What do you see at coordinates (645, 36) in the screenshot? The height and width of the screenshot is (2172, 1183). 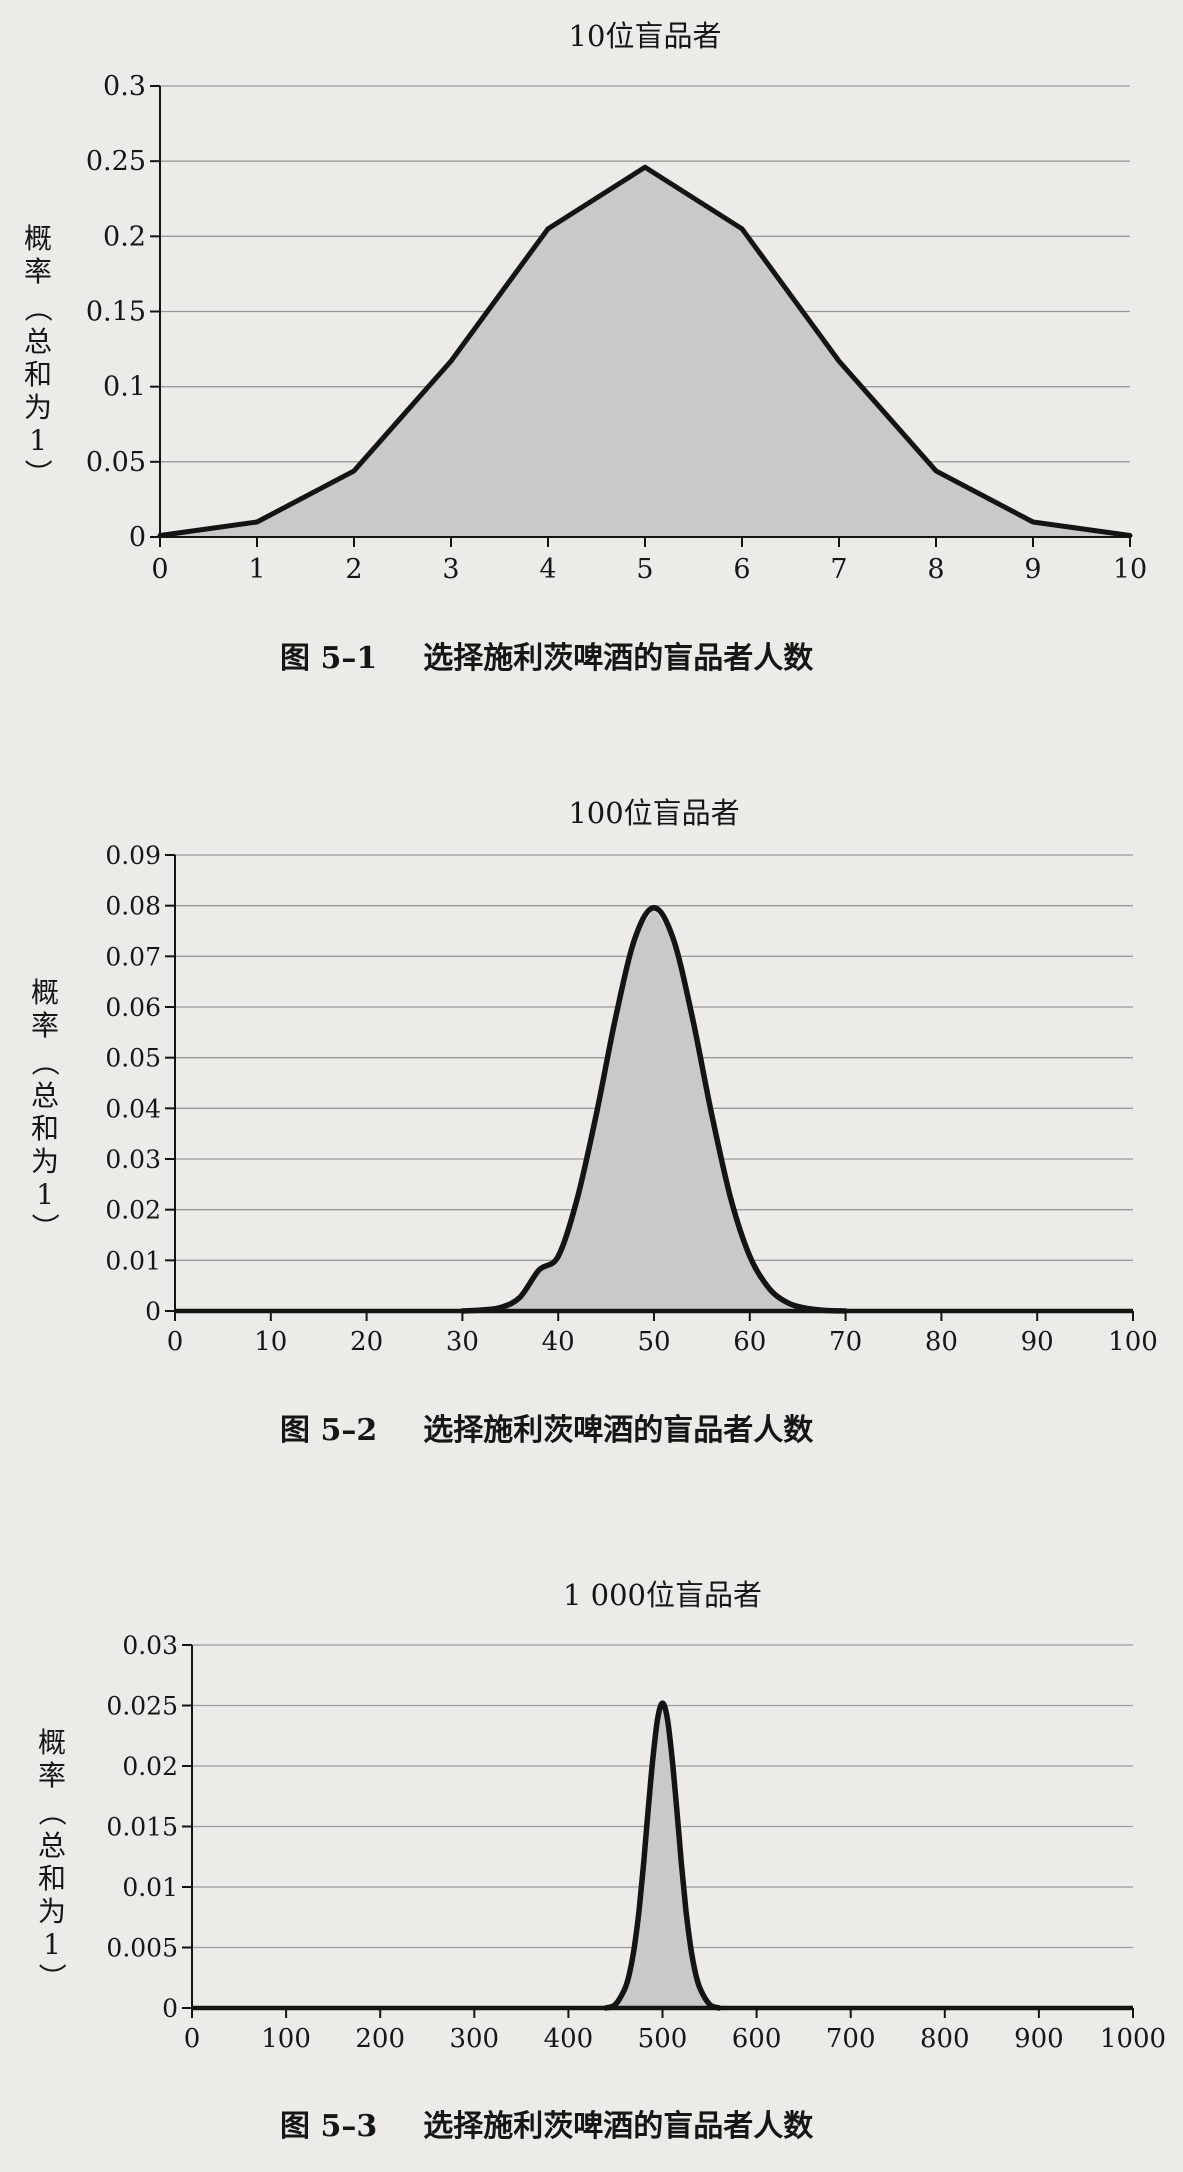 I see `chart-title: 10位盲品者` at bounding box center [645, 36].